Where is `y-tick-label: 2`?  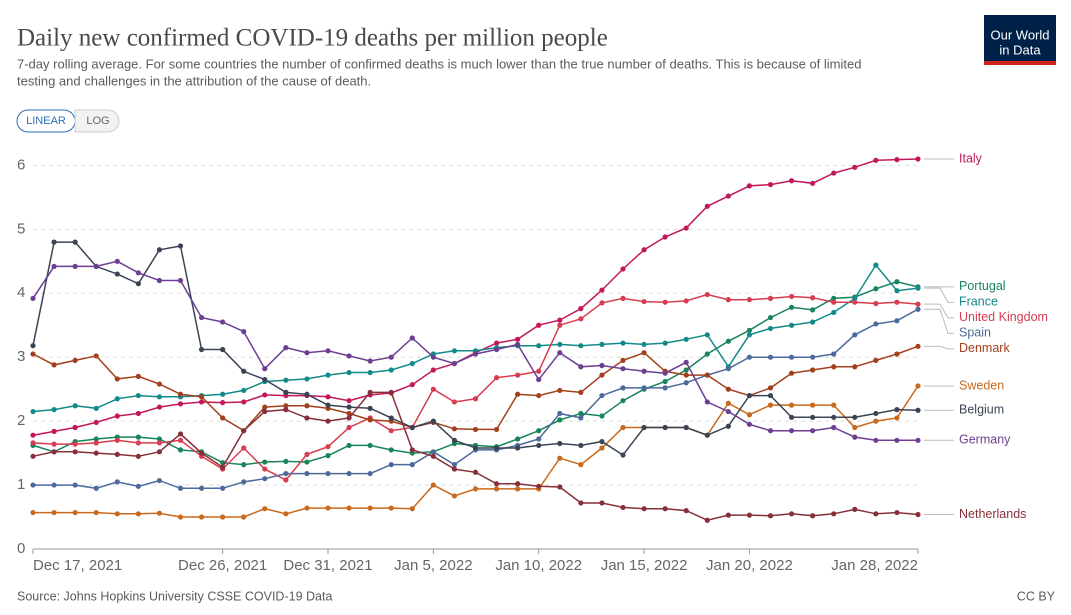 y-tick-label: 2 is located at coordinates (21, 420).